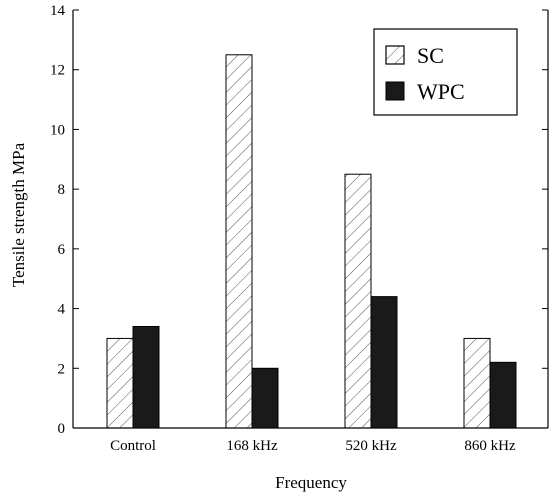 The image size is (550, 494). I want to click on y-axis-title: Tensile strength MPa, so click(18, 214).